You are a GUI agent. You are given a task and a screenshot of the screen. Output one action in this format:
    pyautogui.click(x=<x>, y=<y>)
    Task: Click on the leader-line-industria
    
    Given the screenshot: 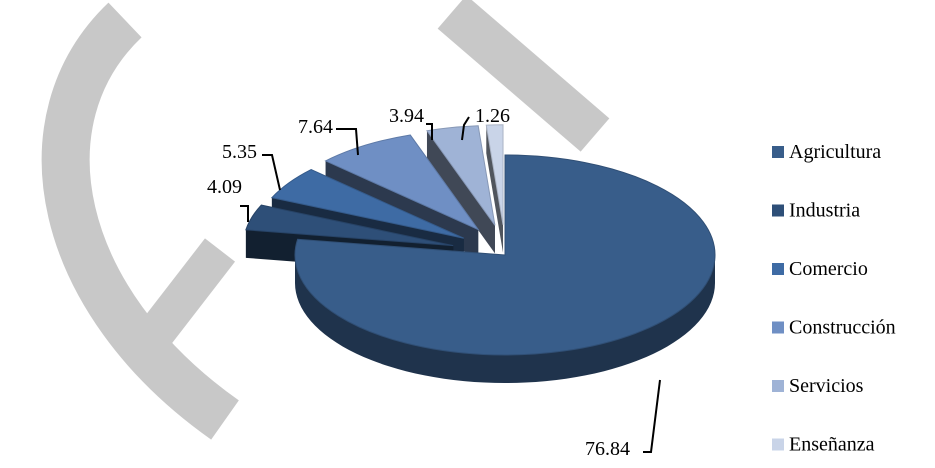 What is the action you would take?
    pyautogui.click(x=244, y=213)
    